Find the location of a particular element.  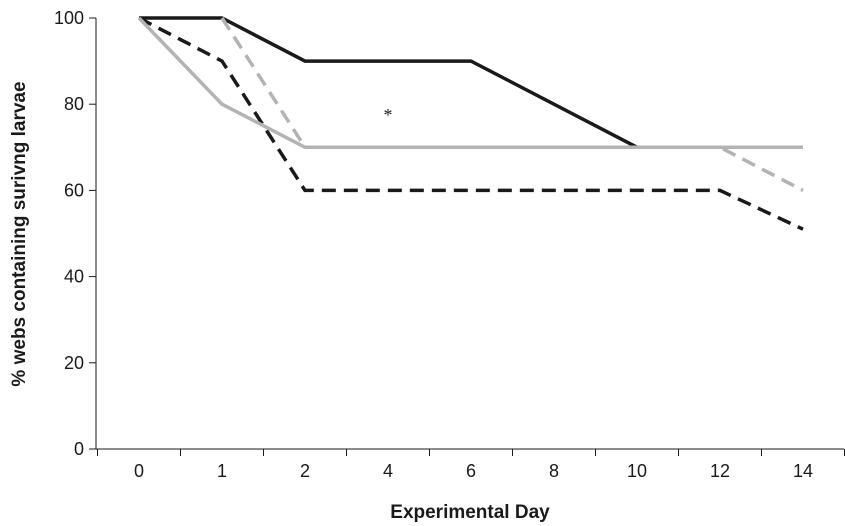

y-ticks: 0 20 40 60 80 100 is located at coordinates (75, 233).